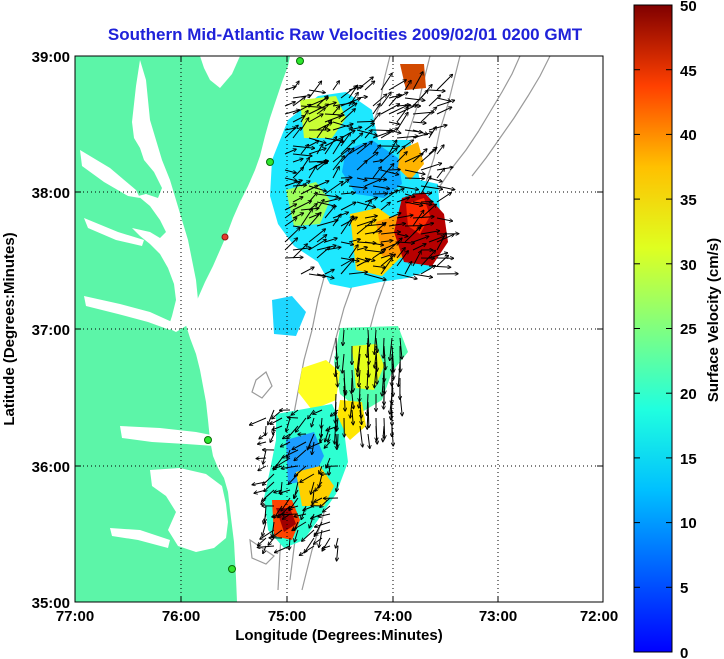 The image size is (724, 659). What do you see at coordinates (339, 635) in the screenshot?
I see `x-axis-label: Longitude (Degrees:Minutes)` at bounding box center [339, 635].